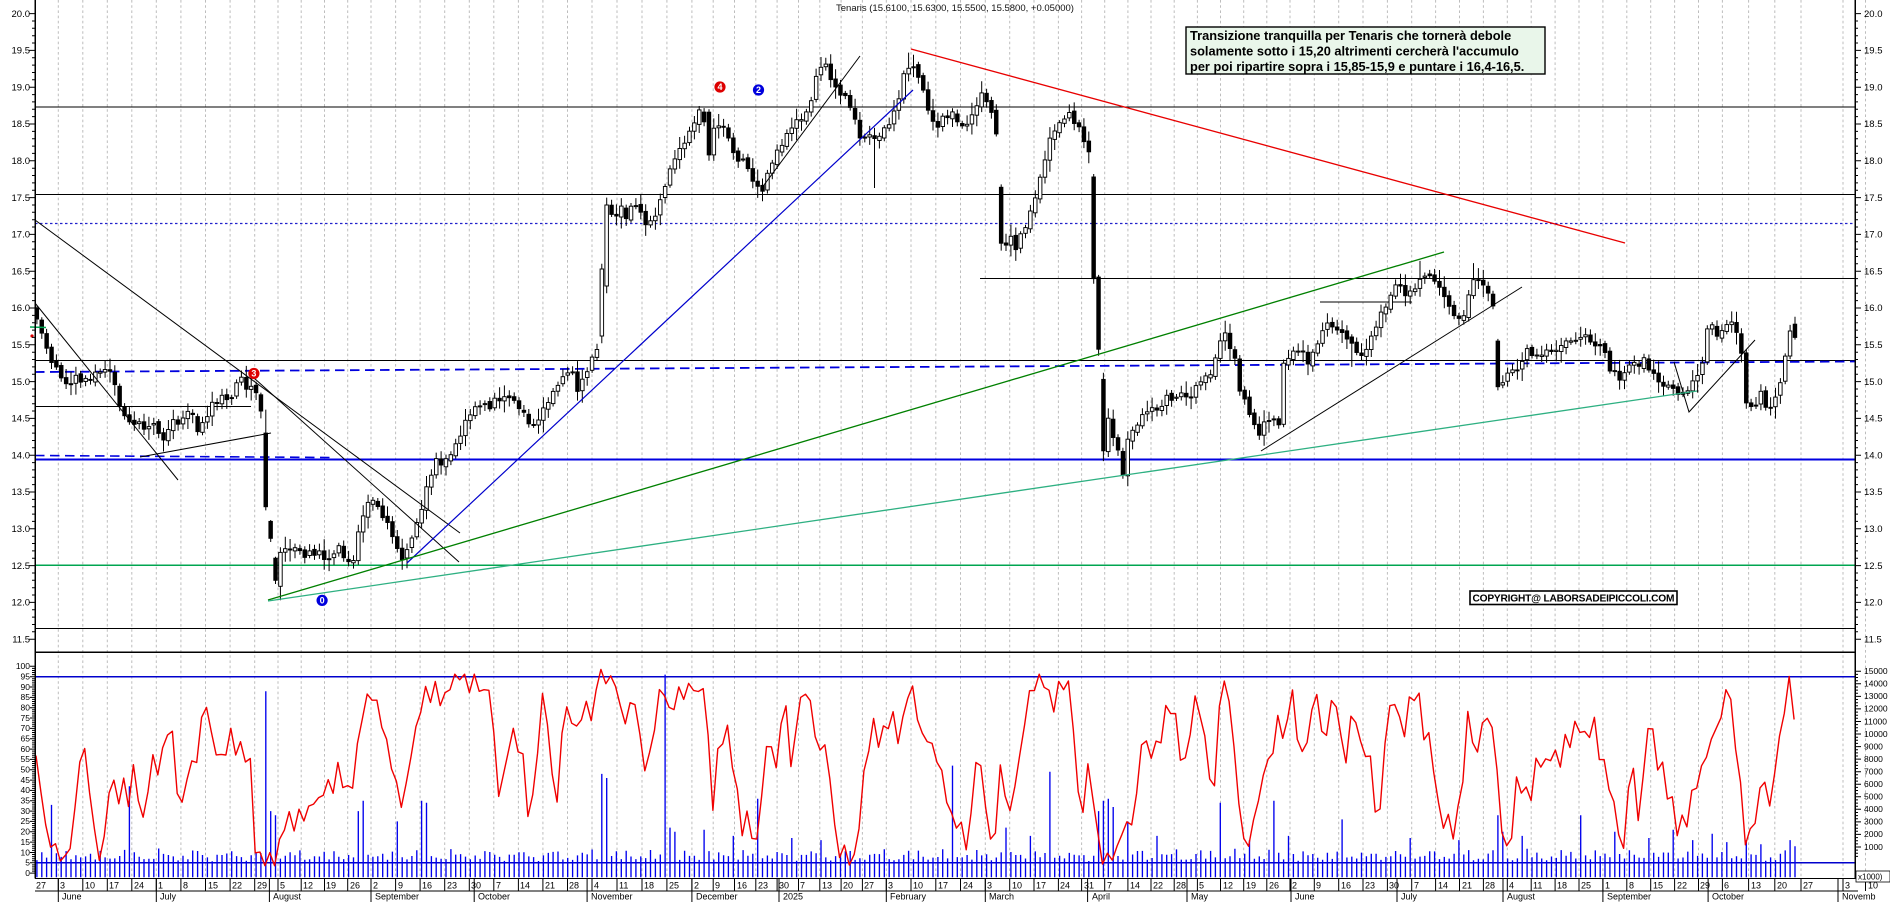  What do you see at coordinates (26, 790) in the screenshot?
I see `svg-text: 40` at bounding box center [26, 790].